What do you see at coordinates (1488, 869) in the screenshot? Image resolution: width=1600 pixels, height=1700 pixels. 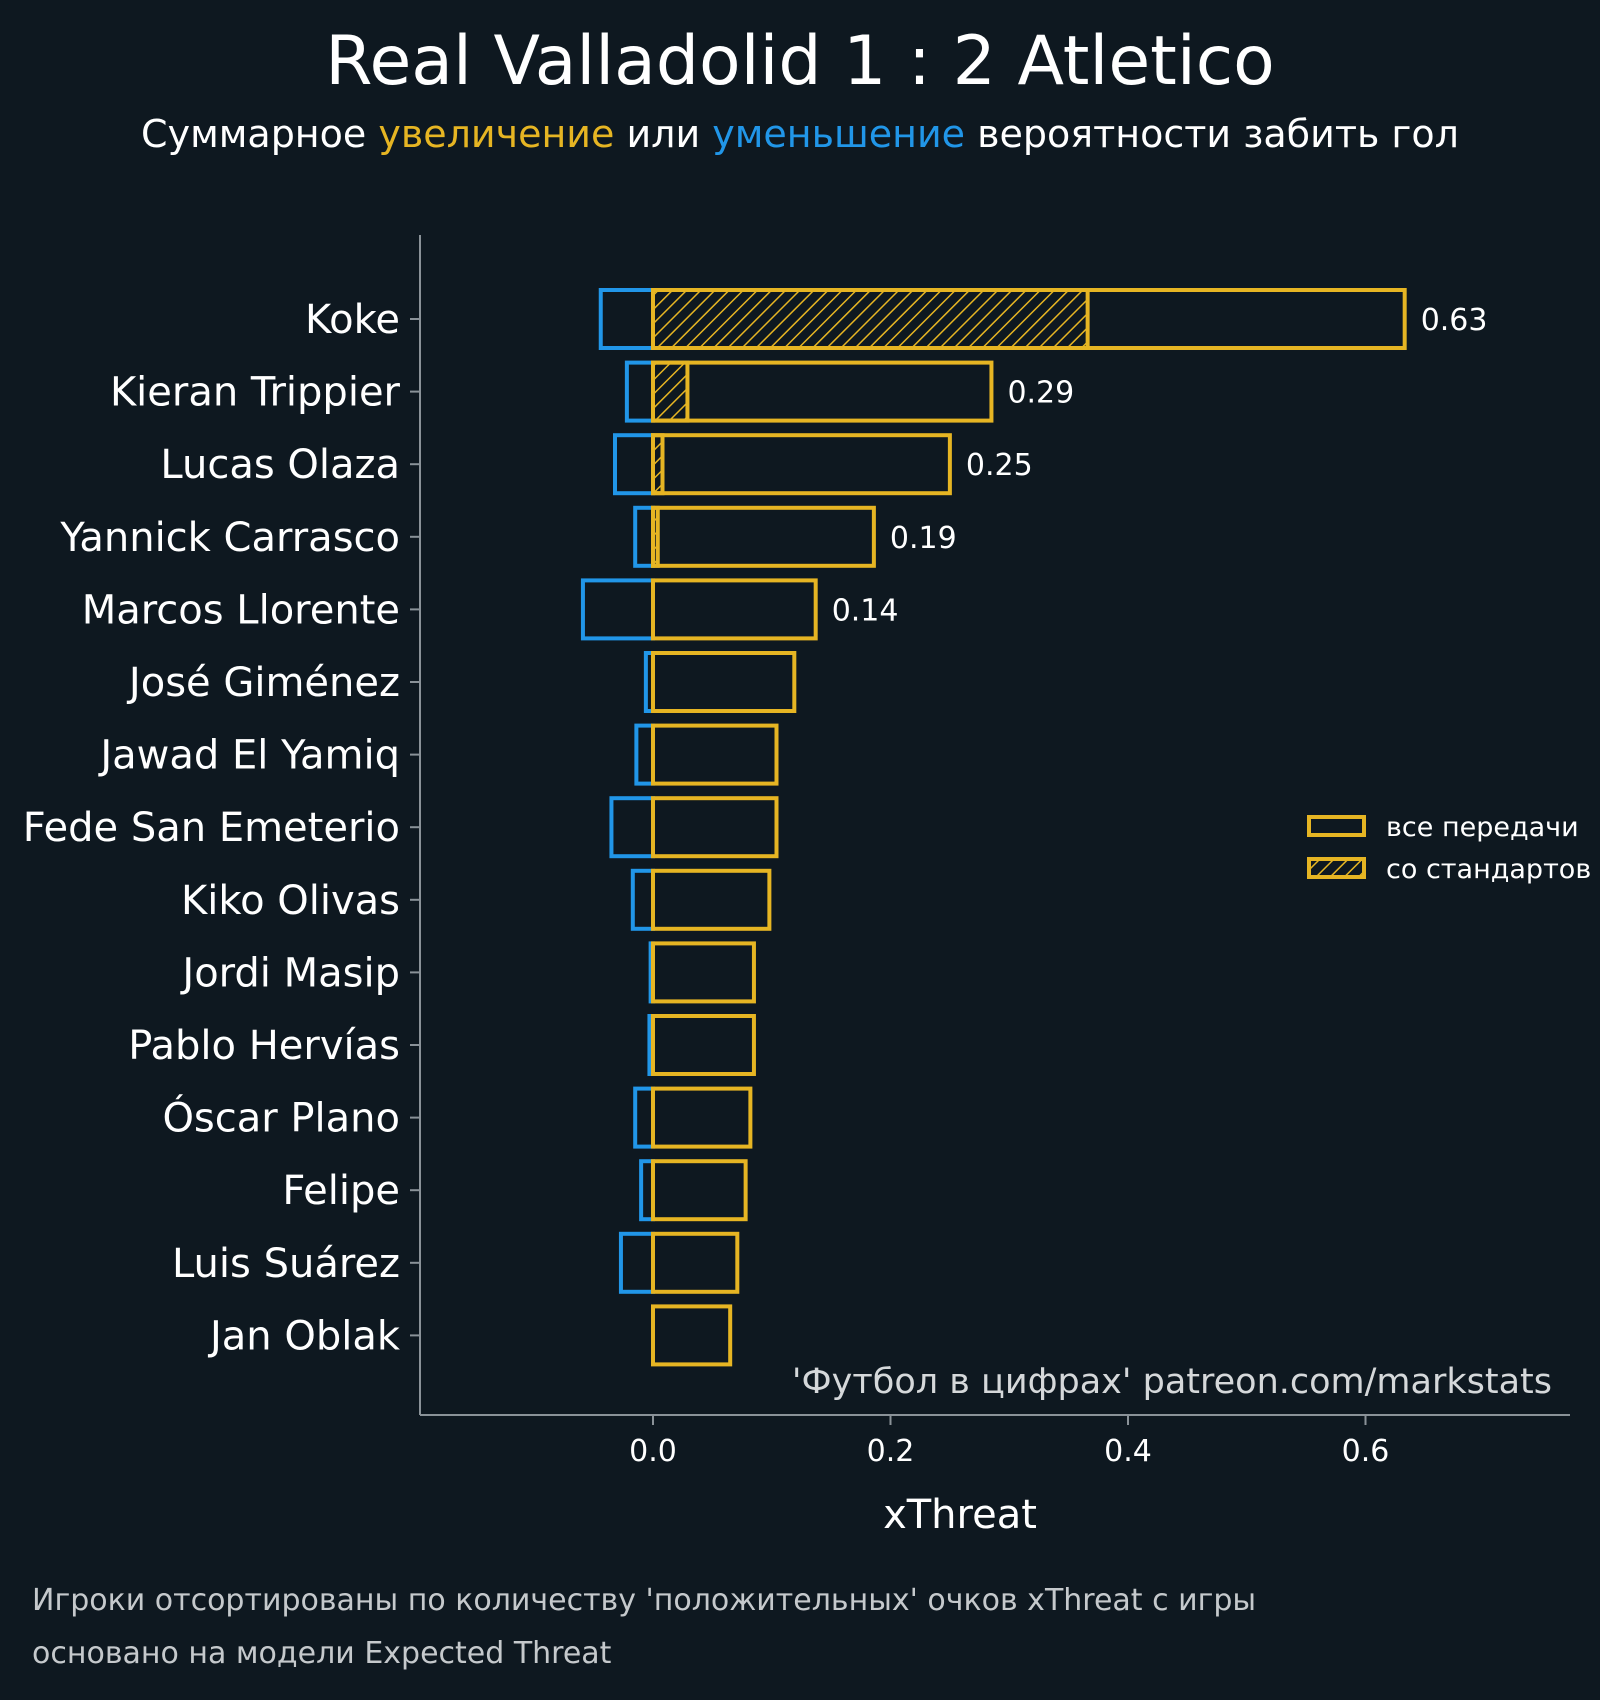 I see `legend-label-set-pieces: со стандартов` at bounding box center [1488, 869].